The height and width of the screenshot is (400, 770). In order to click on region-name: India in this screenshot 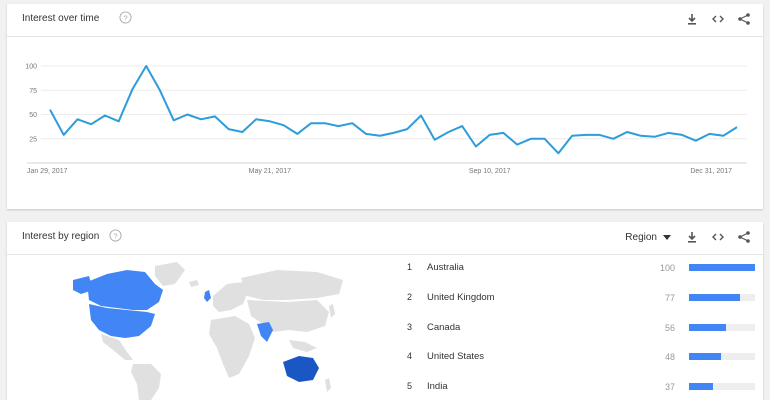, I will do `click(437, 386)`.